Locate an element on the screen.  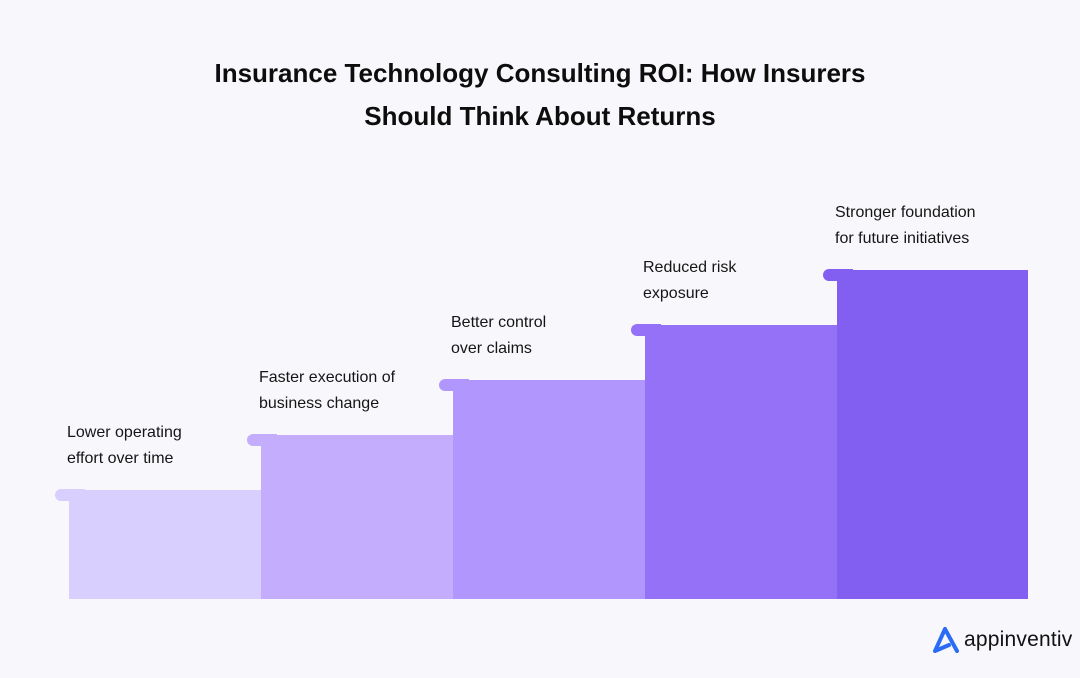
step-label-line1: Better control is located at coordinates (499, 322).